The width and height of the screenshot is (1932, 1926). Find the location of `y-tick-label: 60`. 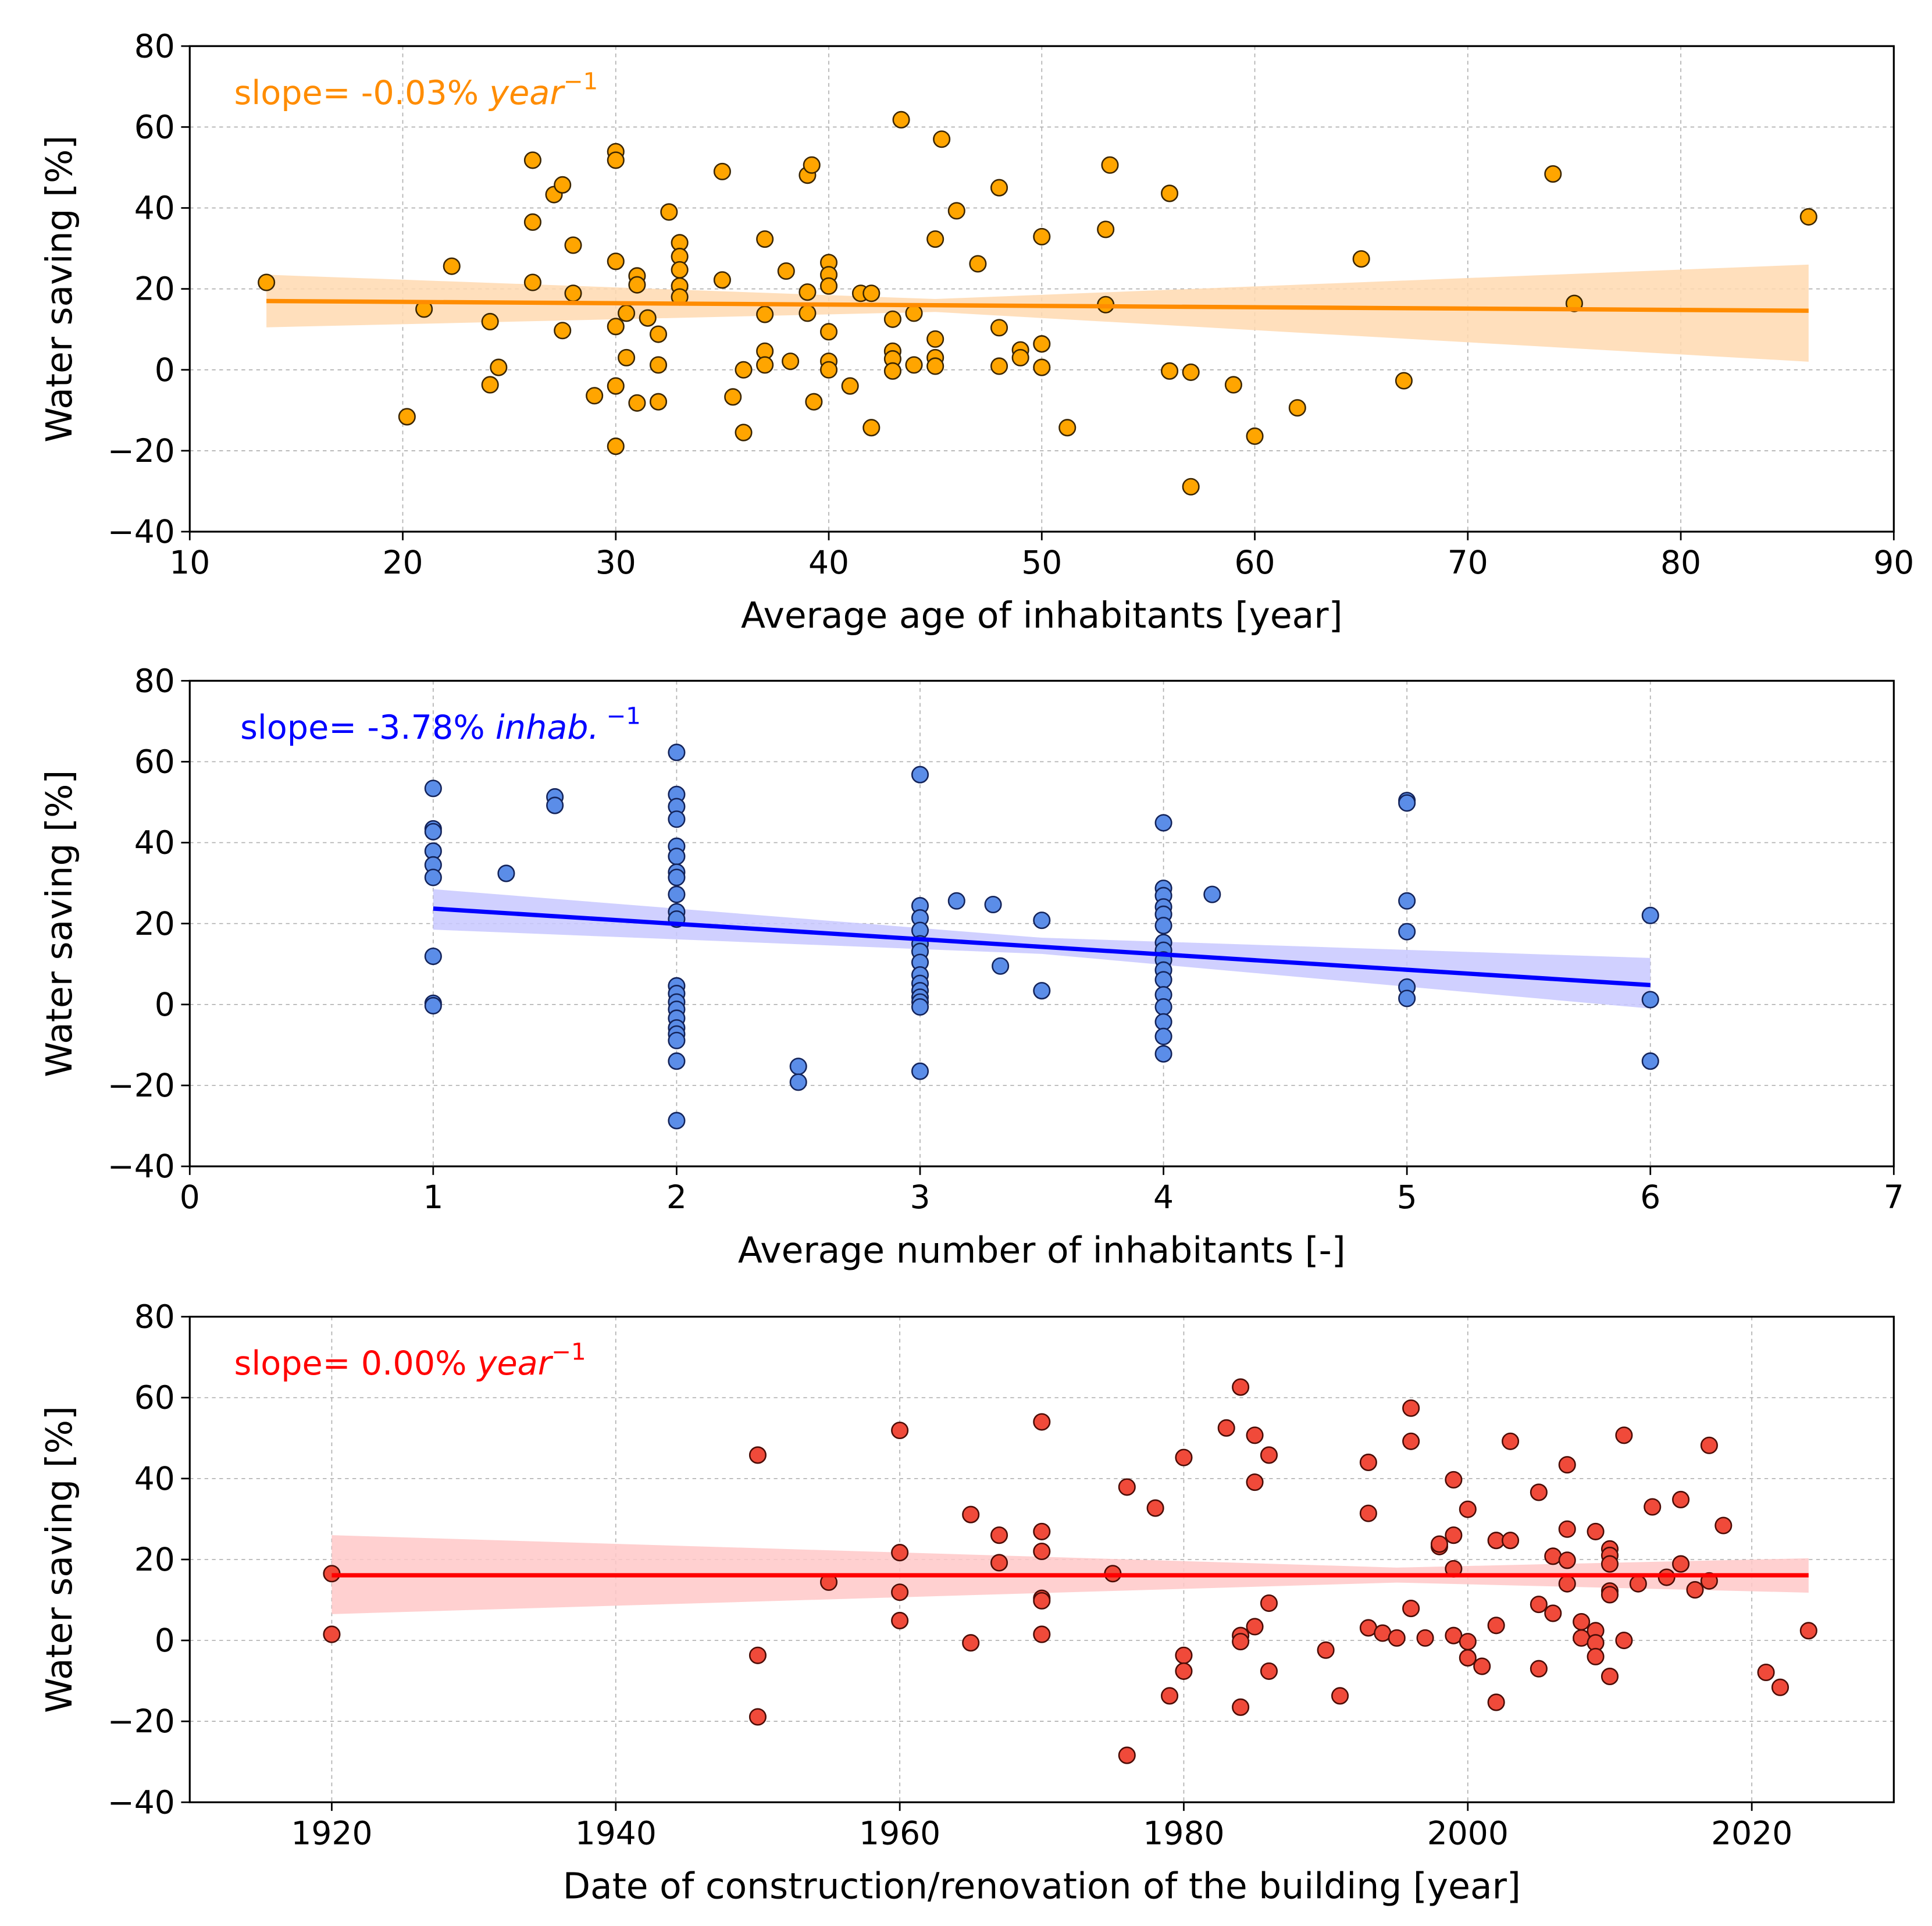

y-tick-label: 60 is located at coordinates (154, 1397).